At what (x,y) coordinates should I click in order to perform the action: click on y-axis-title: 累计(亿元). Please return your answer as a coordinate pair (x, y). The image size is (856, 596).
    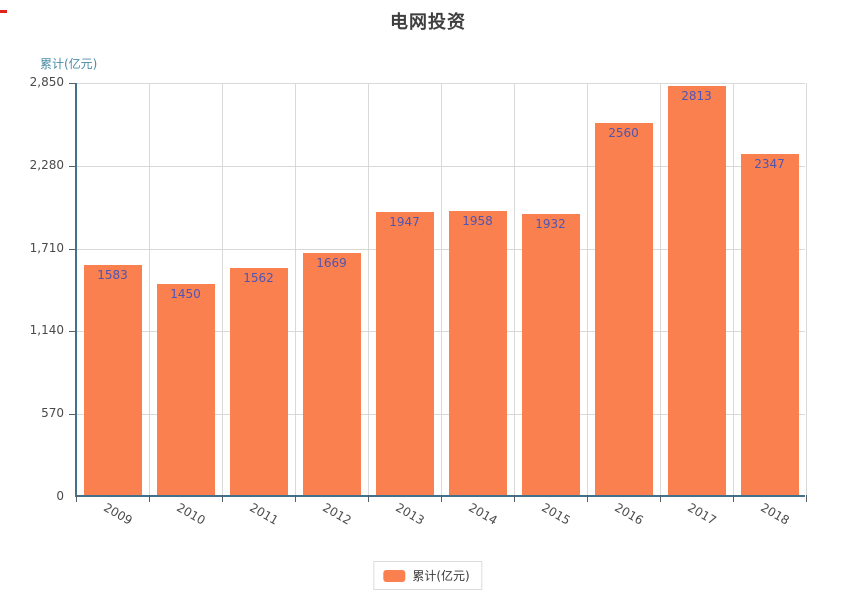
    Looking at the image, I should click on (69, 64).